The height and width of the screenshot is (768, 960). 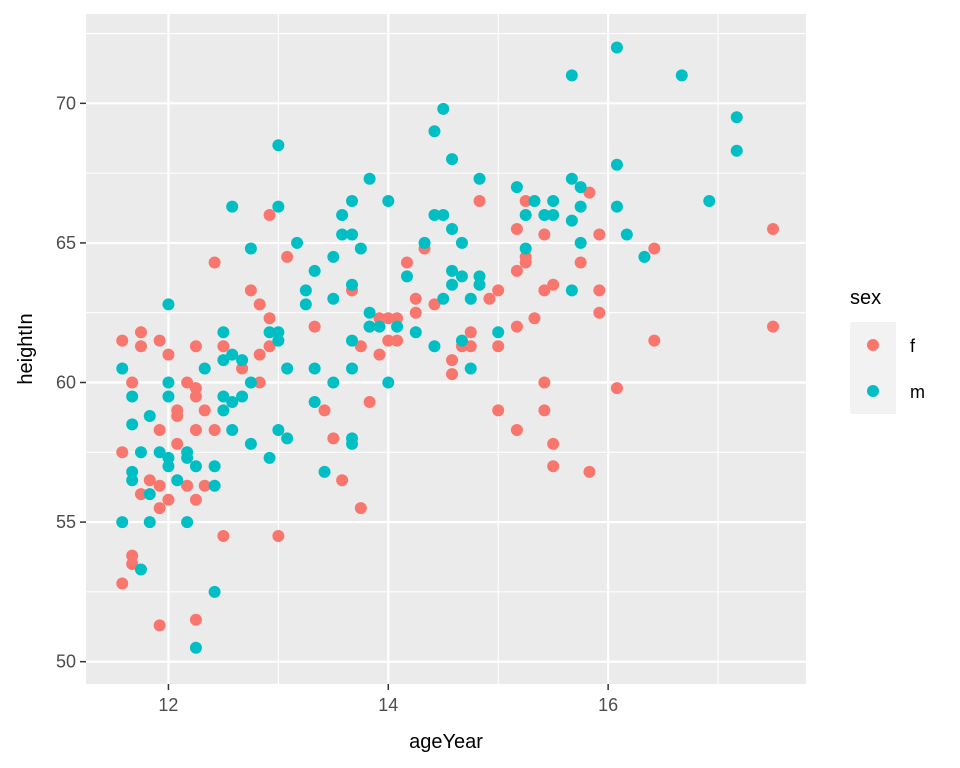 I want to click on y-axis: 50 55 60 65 70, so click(x=71, y=382).